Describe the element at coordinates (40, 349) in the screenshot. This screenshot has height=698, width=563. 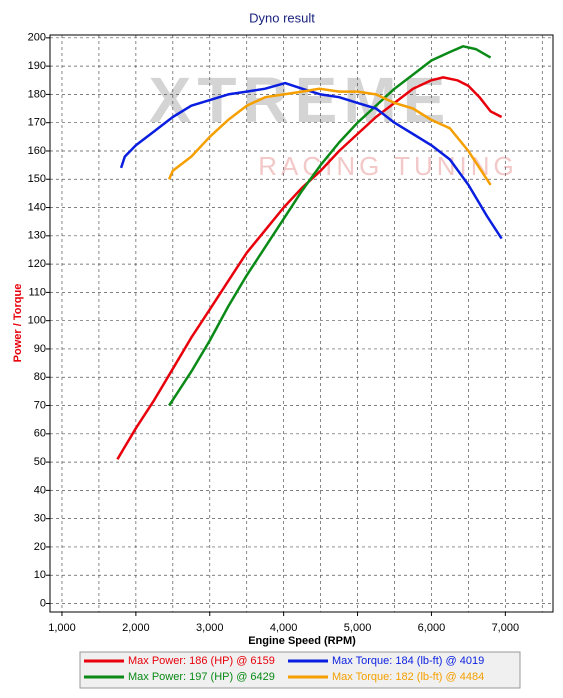
I see `y-tick-label: 90` at that location.